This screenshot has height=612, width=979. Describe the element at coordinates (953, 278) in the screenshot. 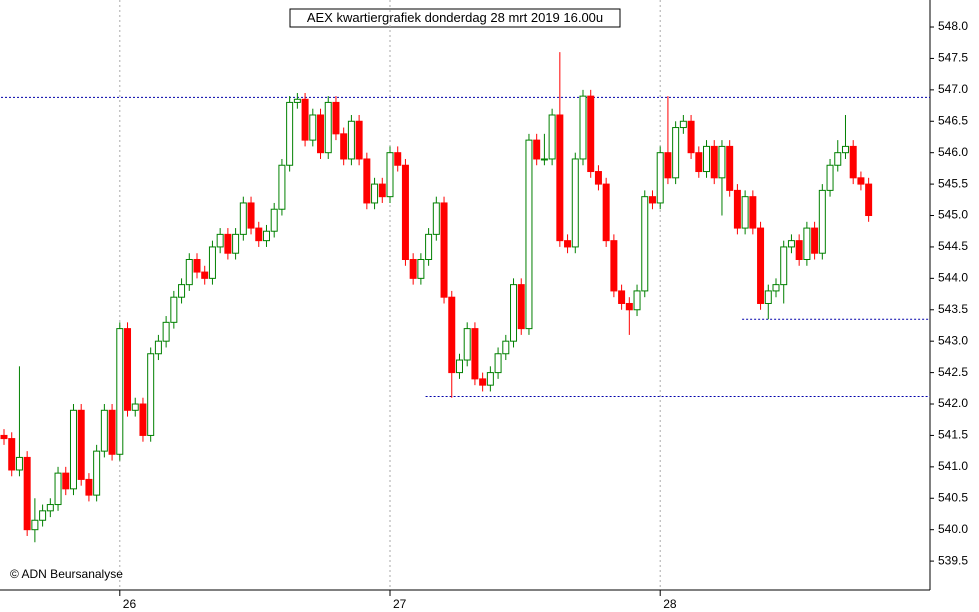

I see `y-tick-label: 544.0` at that location.